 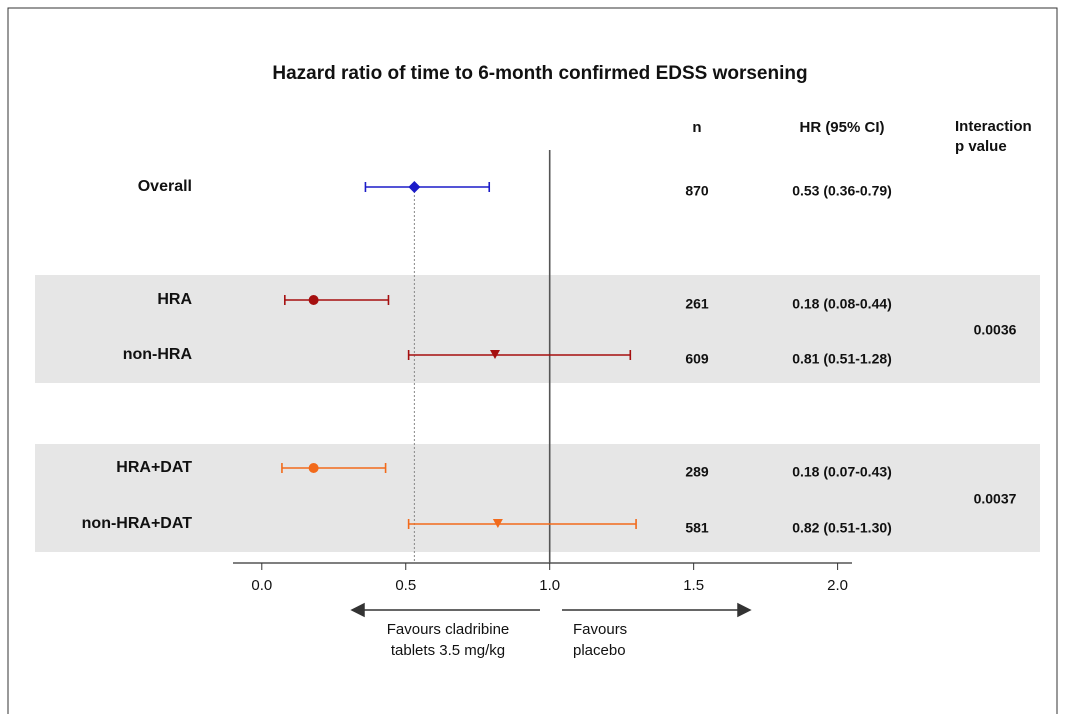 What do you see at coordinates (841, 127) in the screenshot?
I see `hr-header: HR (95% CI)` at bounding box center [841, 127].